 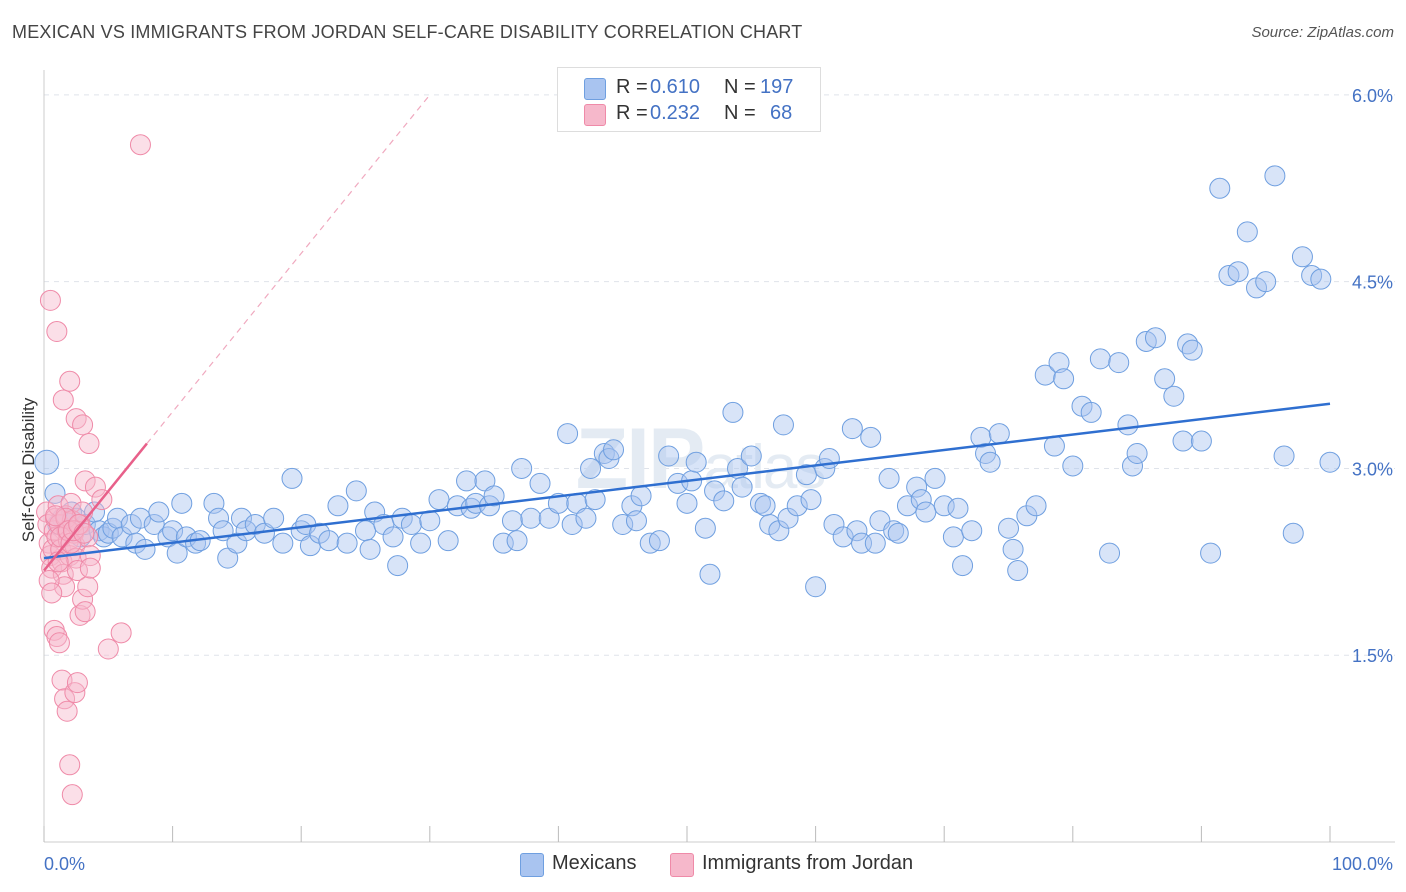 I want to click on r-value: 0.232, so click(x=675, y=113).